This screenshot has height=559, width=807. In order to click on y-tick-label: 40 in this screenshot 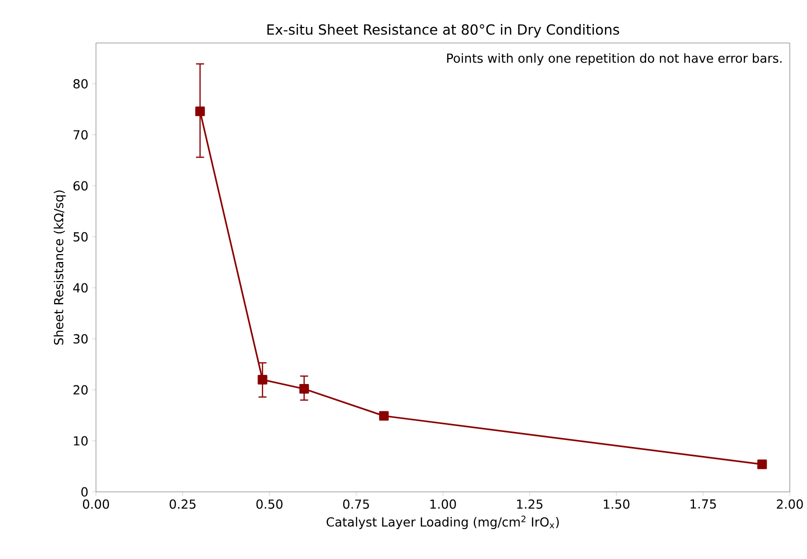, I will do `click(80, 288)`.